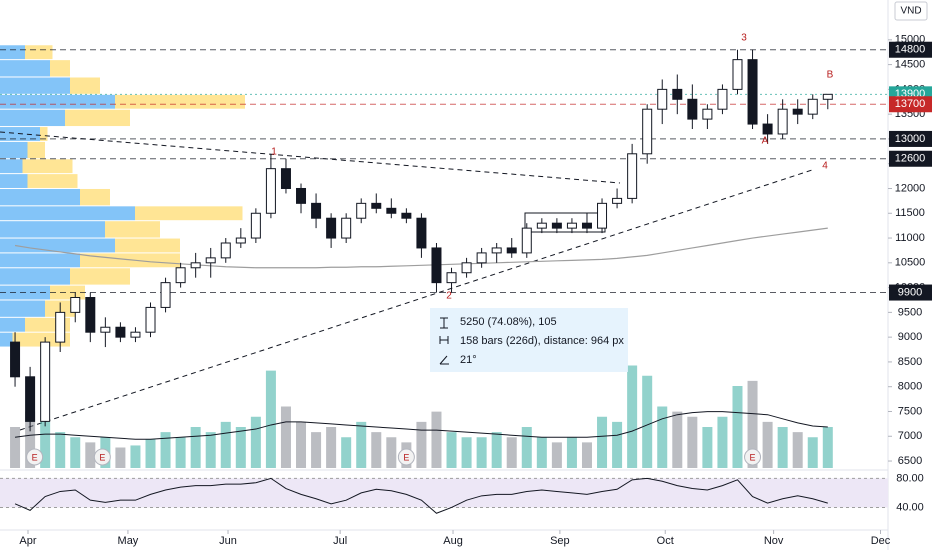  Describe the element at coordinates (444, 323) in the screenshot. I see `icon` at that location.